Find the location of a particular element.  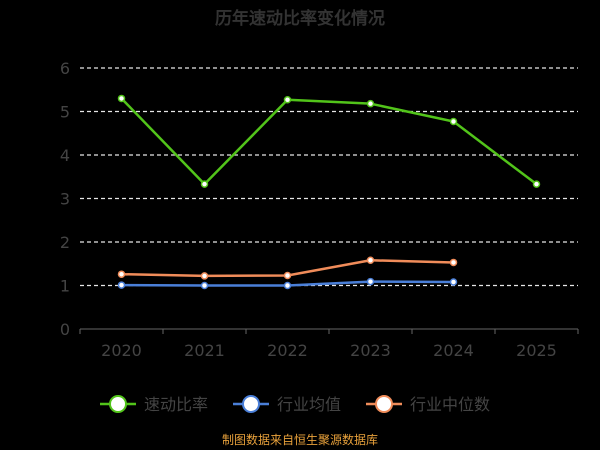

y-tick-label: 1 is located at coordinates (65, 286).